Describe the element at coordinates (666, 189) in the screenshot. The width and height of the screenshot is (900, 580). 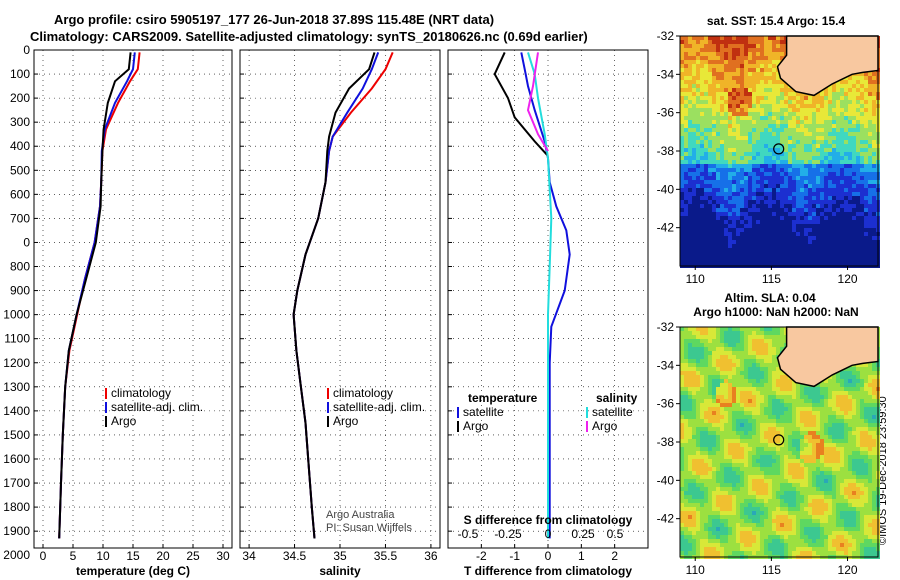
I see `lat-tick-label: -40` at that location.